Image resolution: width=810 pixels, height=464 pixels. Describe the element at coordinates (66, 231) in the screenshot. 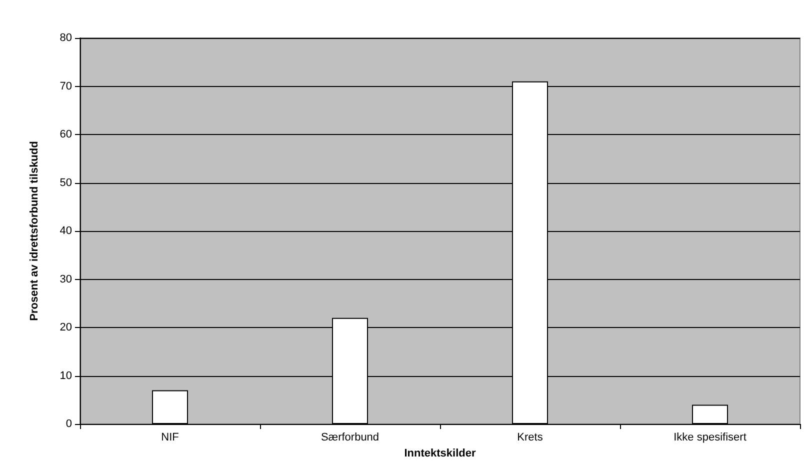

I see `y-tick-label: 40` at that location.